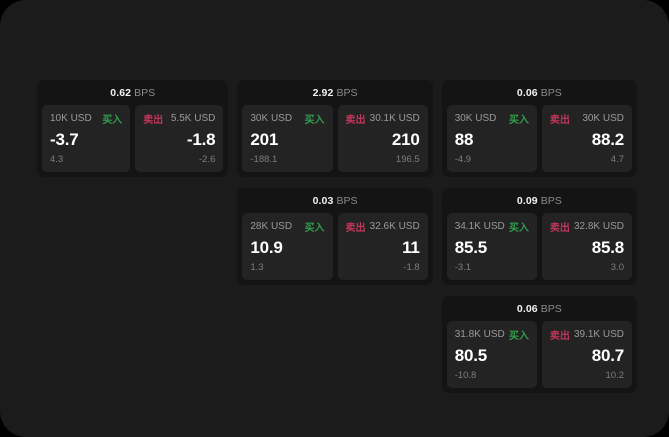 This screenshot has height=437, width=669. I want to click on sell-panel-header: 卖出 5.5K USD, so click(179, 119).